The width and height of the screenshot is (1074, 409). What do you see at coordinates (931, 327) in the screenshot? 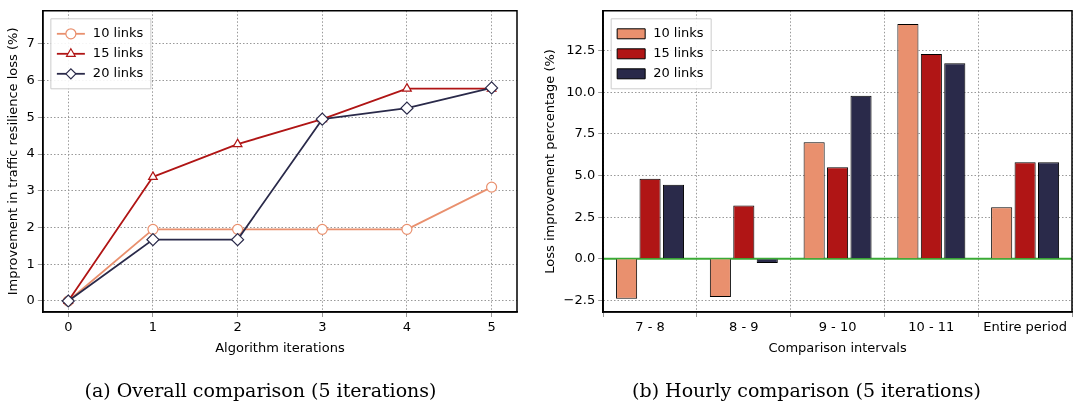
I see `x-tick-label: 10 - 11` at bounding box center [931, 327].